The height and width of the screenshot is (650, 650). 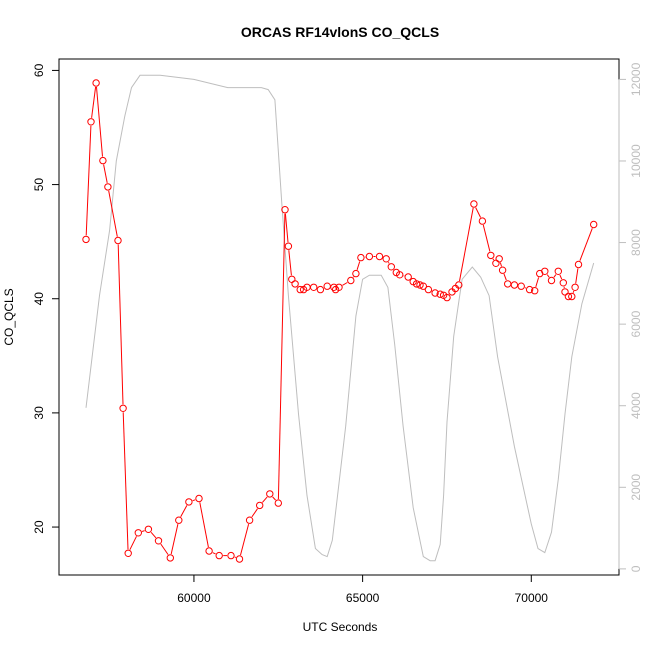 What do you see at coordinates (340, 32) in the screenshot?
I see `chart-title: ORCAS RF14vlonS CO_QCLS` at bounding box center [340, 32].